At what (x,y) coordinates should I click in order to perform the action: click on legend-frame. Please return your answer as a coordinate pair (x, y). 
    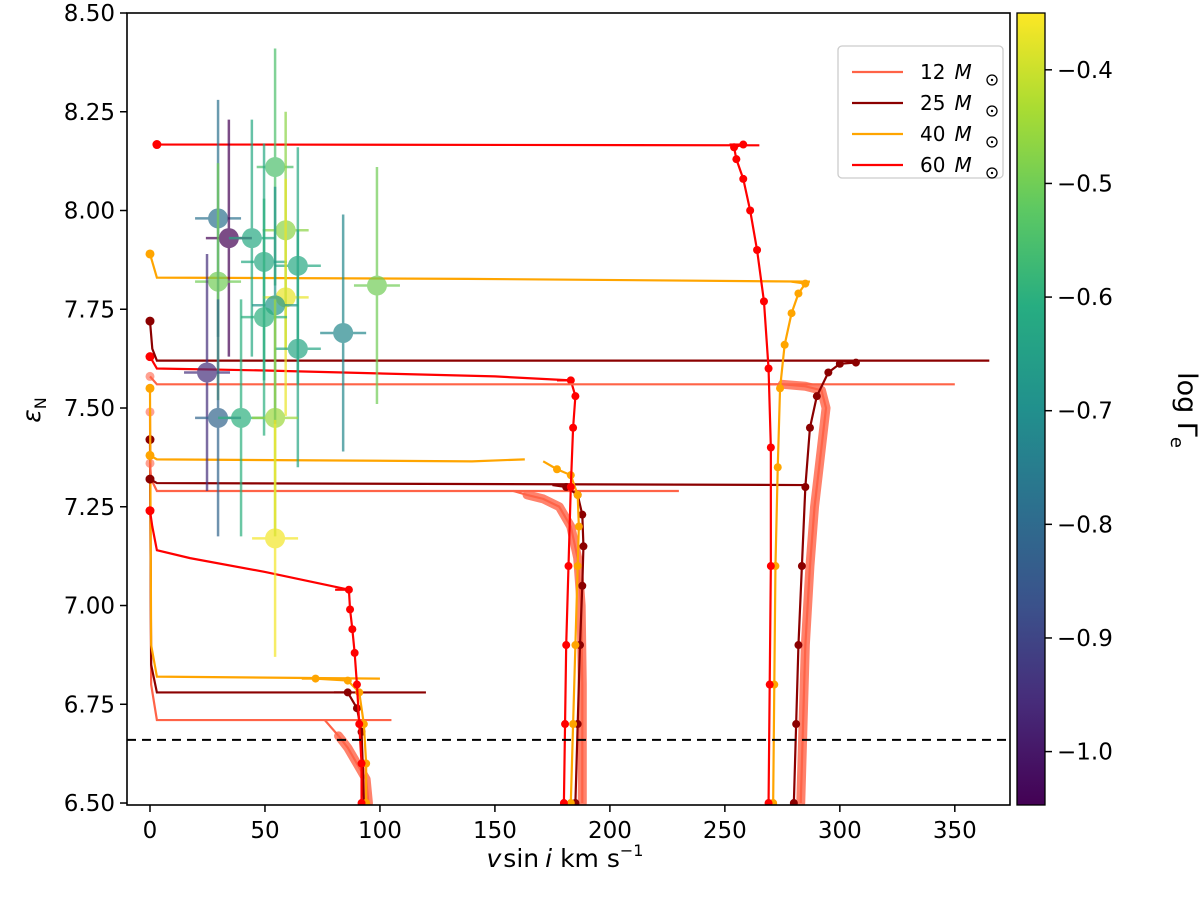
    Looking at the image, I should click on (920, 112).